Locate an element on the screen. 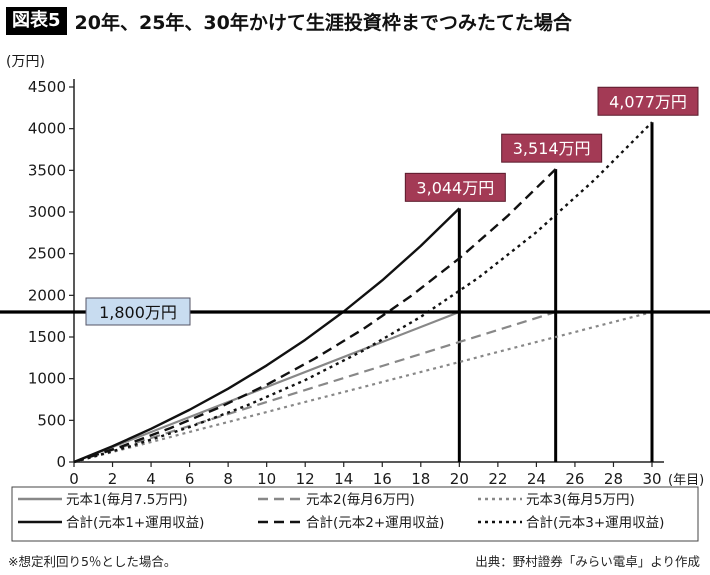 The height and width of the screenshot is (575, 710). legend-label: 合計(元本3+運用収益) is located at coordinates (595, 523).